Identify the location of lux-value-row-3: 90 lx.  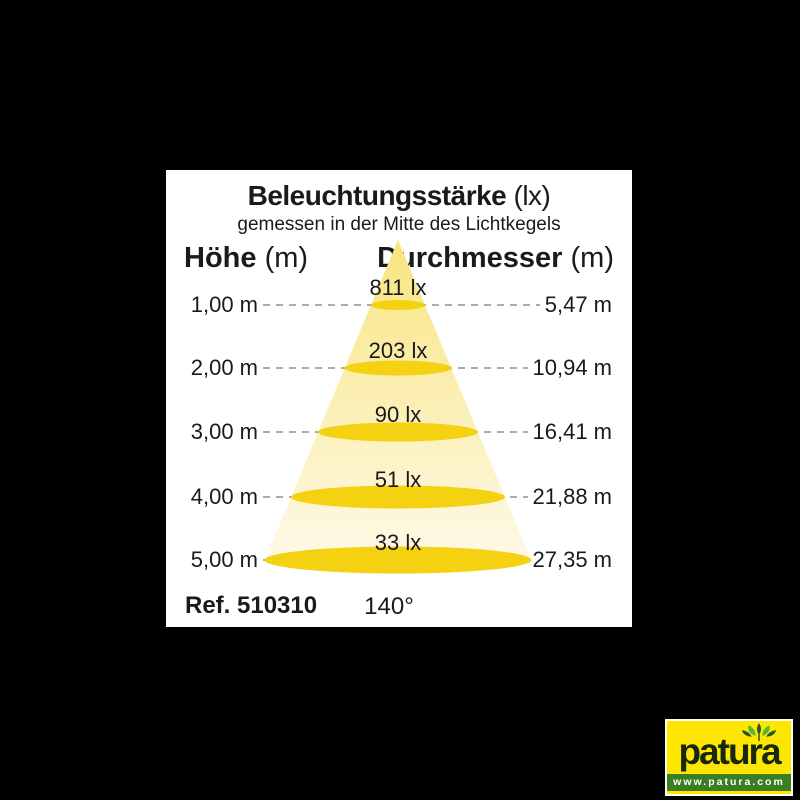
(398, 414).